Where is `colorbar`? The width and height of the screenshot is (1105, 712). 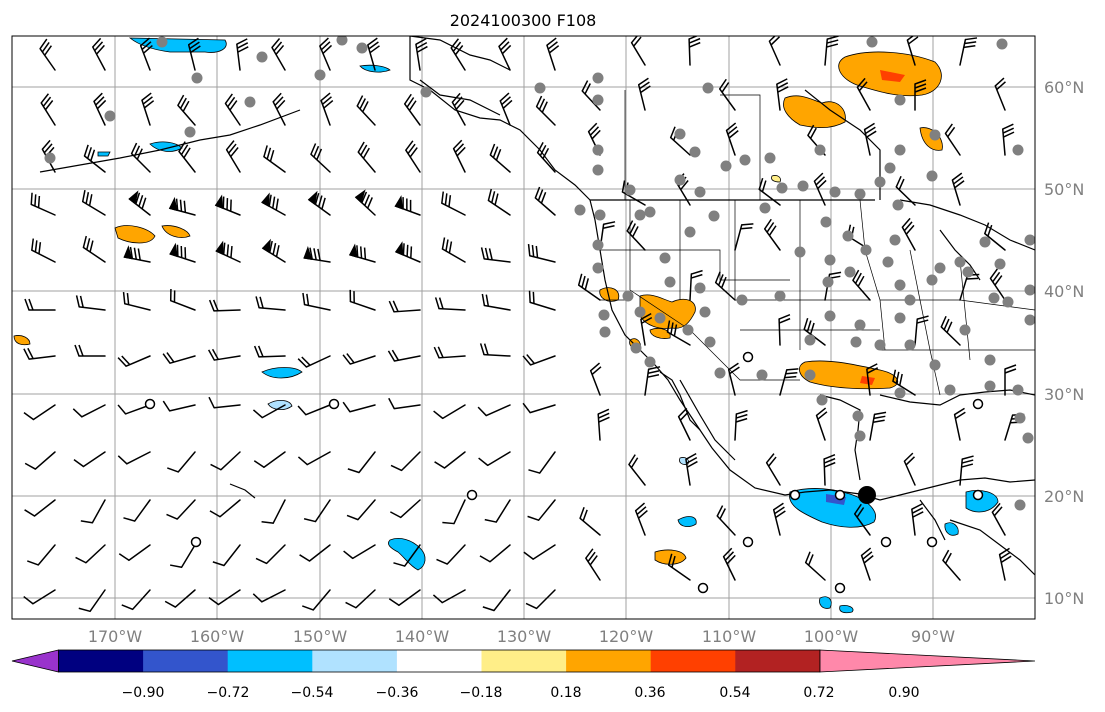 colorbar is located at coordinates (523, 661).